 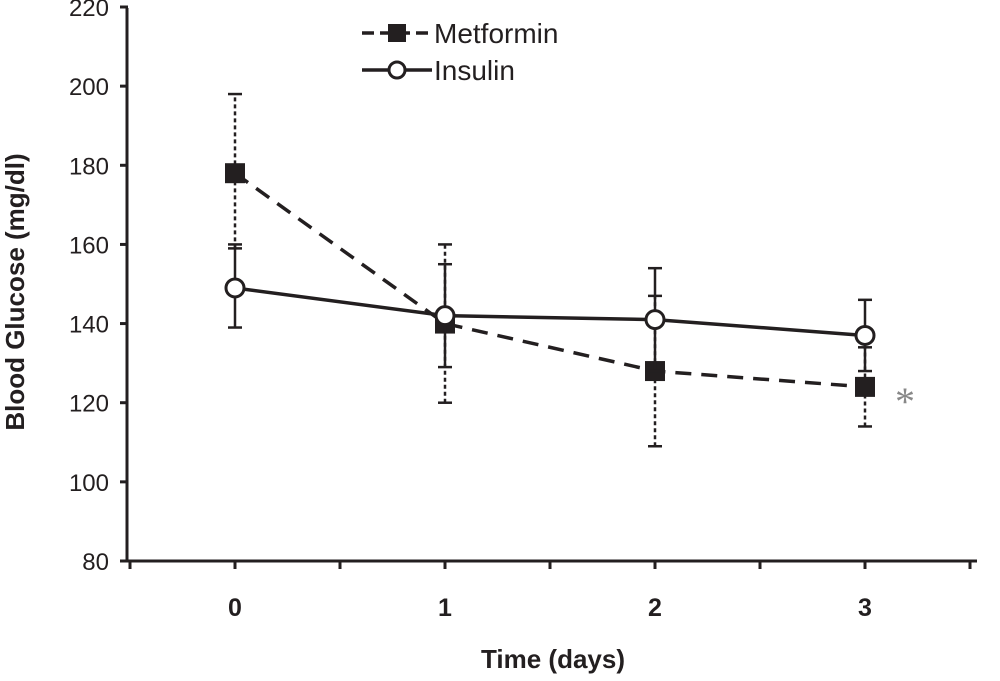 I want to click on legend-label-insulin: Insulin, so click(x=474, y=70).